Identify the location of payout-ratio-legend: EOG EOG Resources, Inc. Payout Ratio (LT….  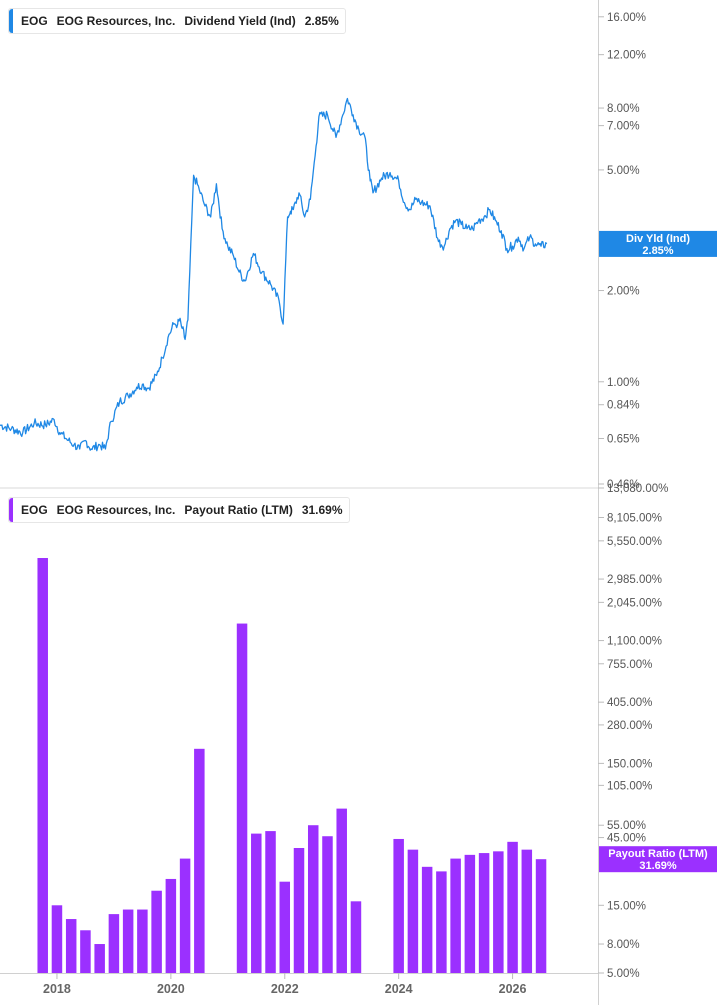
(179, 510).